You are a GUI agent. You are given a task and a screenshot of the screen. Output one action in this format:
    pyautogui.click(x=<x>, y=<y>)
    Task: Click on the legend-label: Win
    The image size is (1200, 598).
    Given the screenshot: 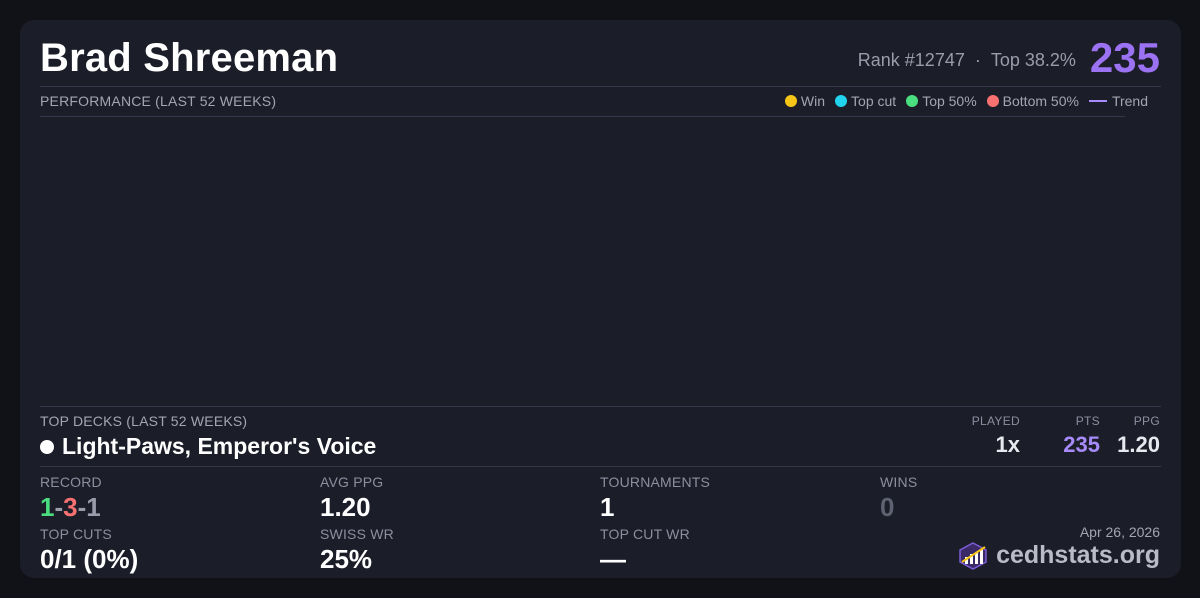 What is the action you would take?
    pyautogui.click(x=813, y=101)
    